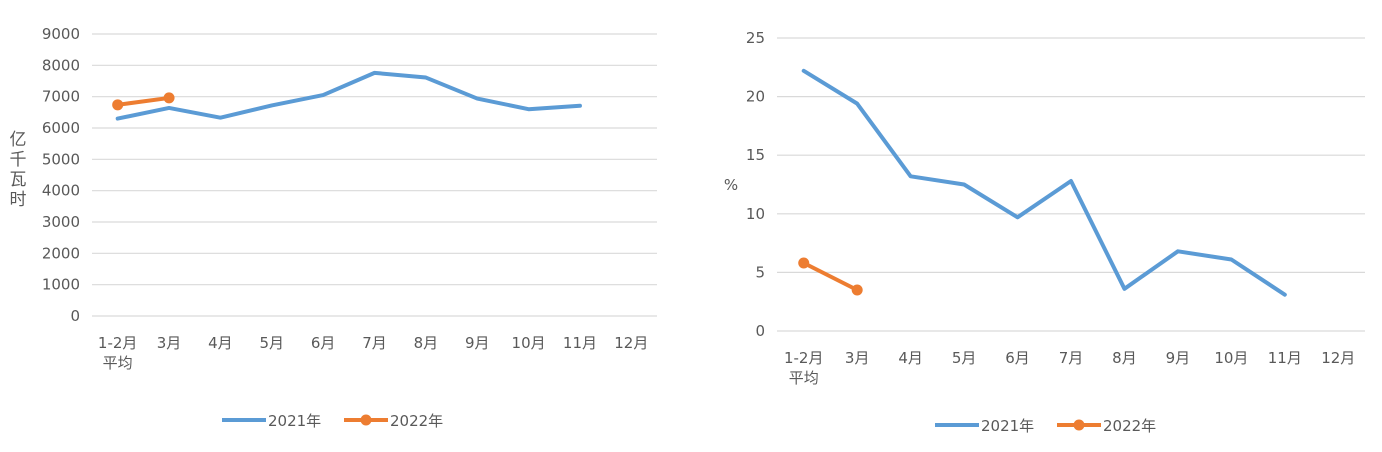 The height and width of the screenshot is (452, 1382). What do you see at coordinates (760, 272) in the screenshot?
I see `y-tick-label: 5` at bounding box center [760, 272].